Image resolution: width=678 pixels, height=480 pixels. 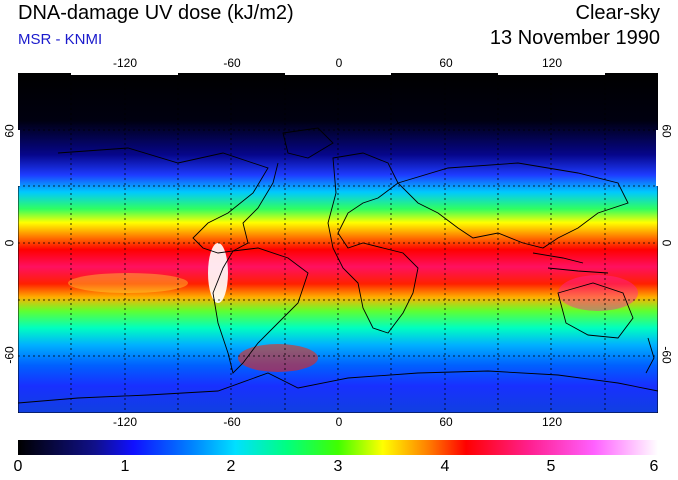 I want to click on source-label: MSR - KNMI, so click(x=60, y=39).